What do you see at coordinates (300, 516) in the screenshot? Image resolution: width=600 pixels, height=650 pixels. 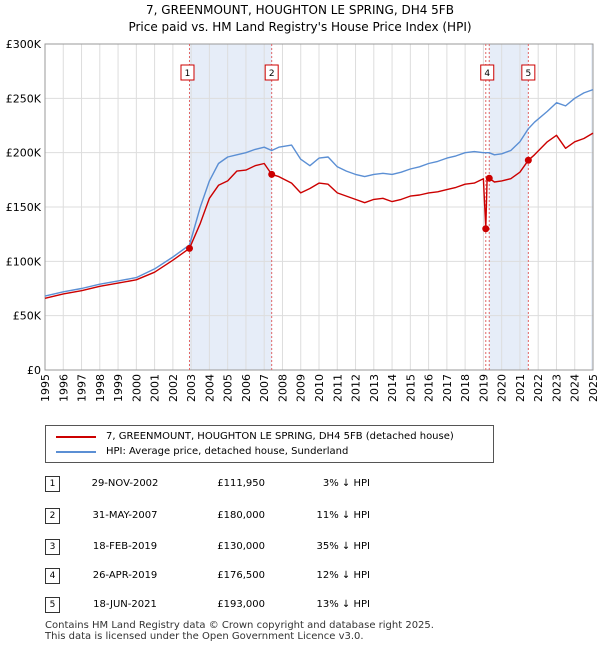 I see `table-row: 2 31-MAY-2007 £180,000 11% ↓ HPI` at bounding box center [300, 516].